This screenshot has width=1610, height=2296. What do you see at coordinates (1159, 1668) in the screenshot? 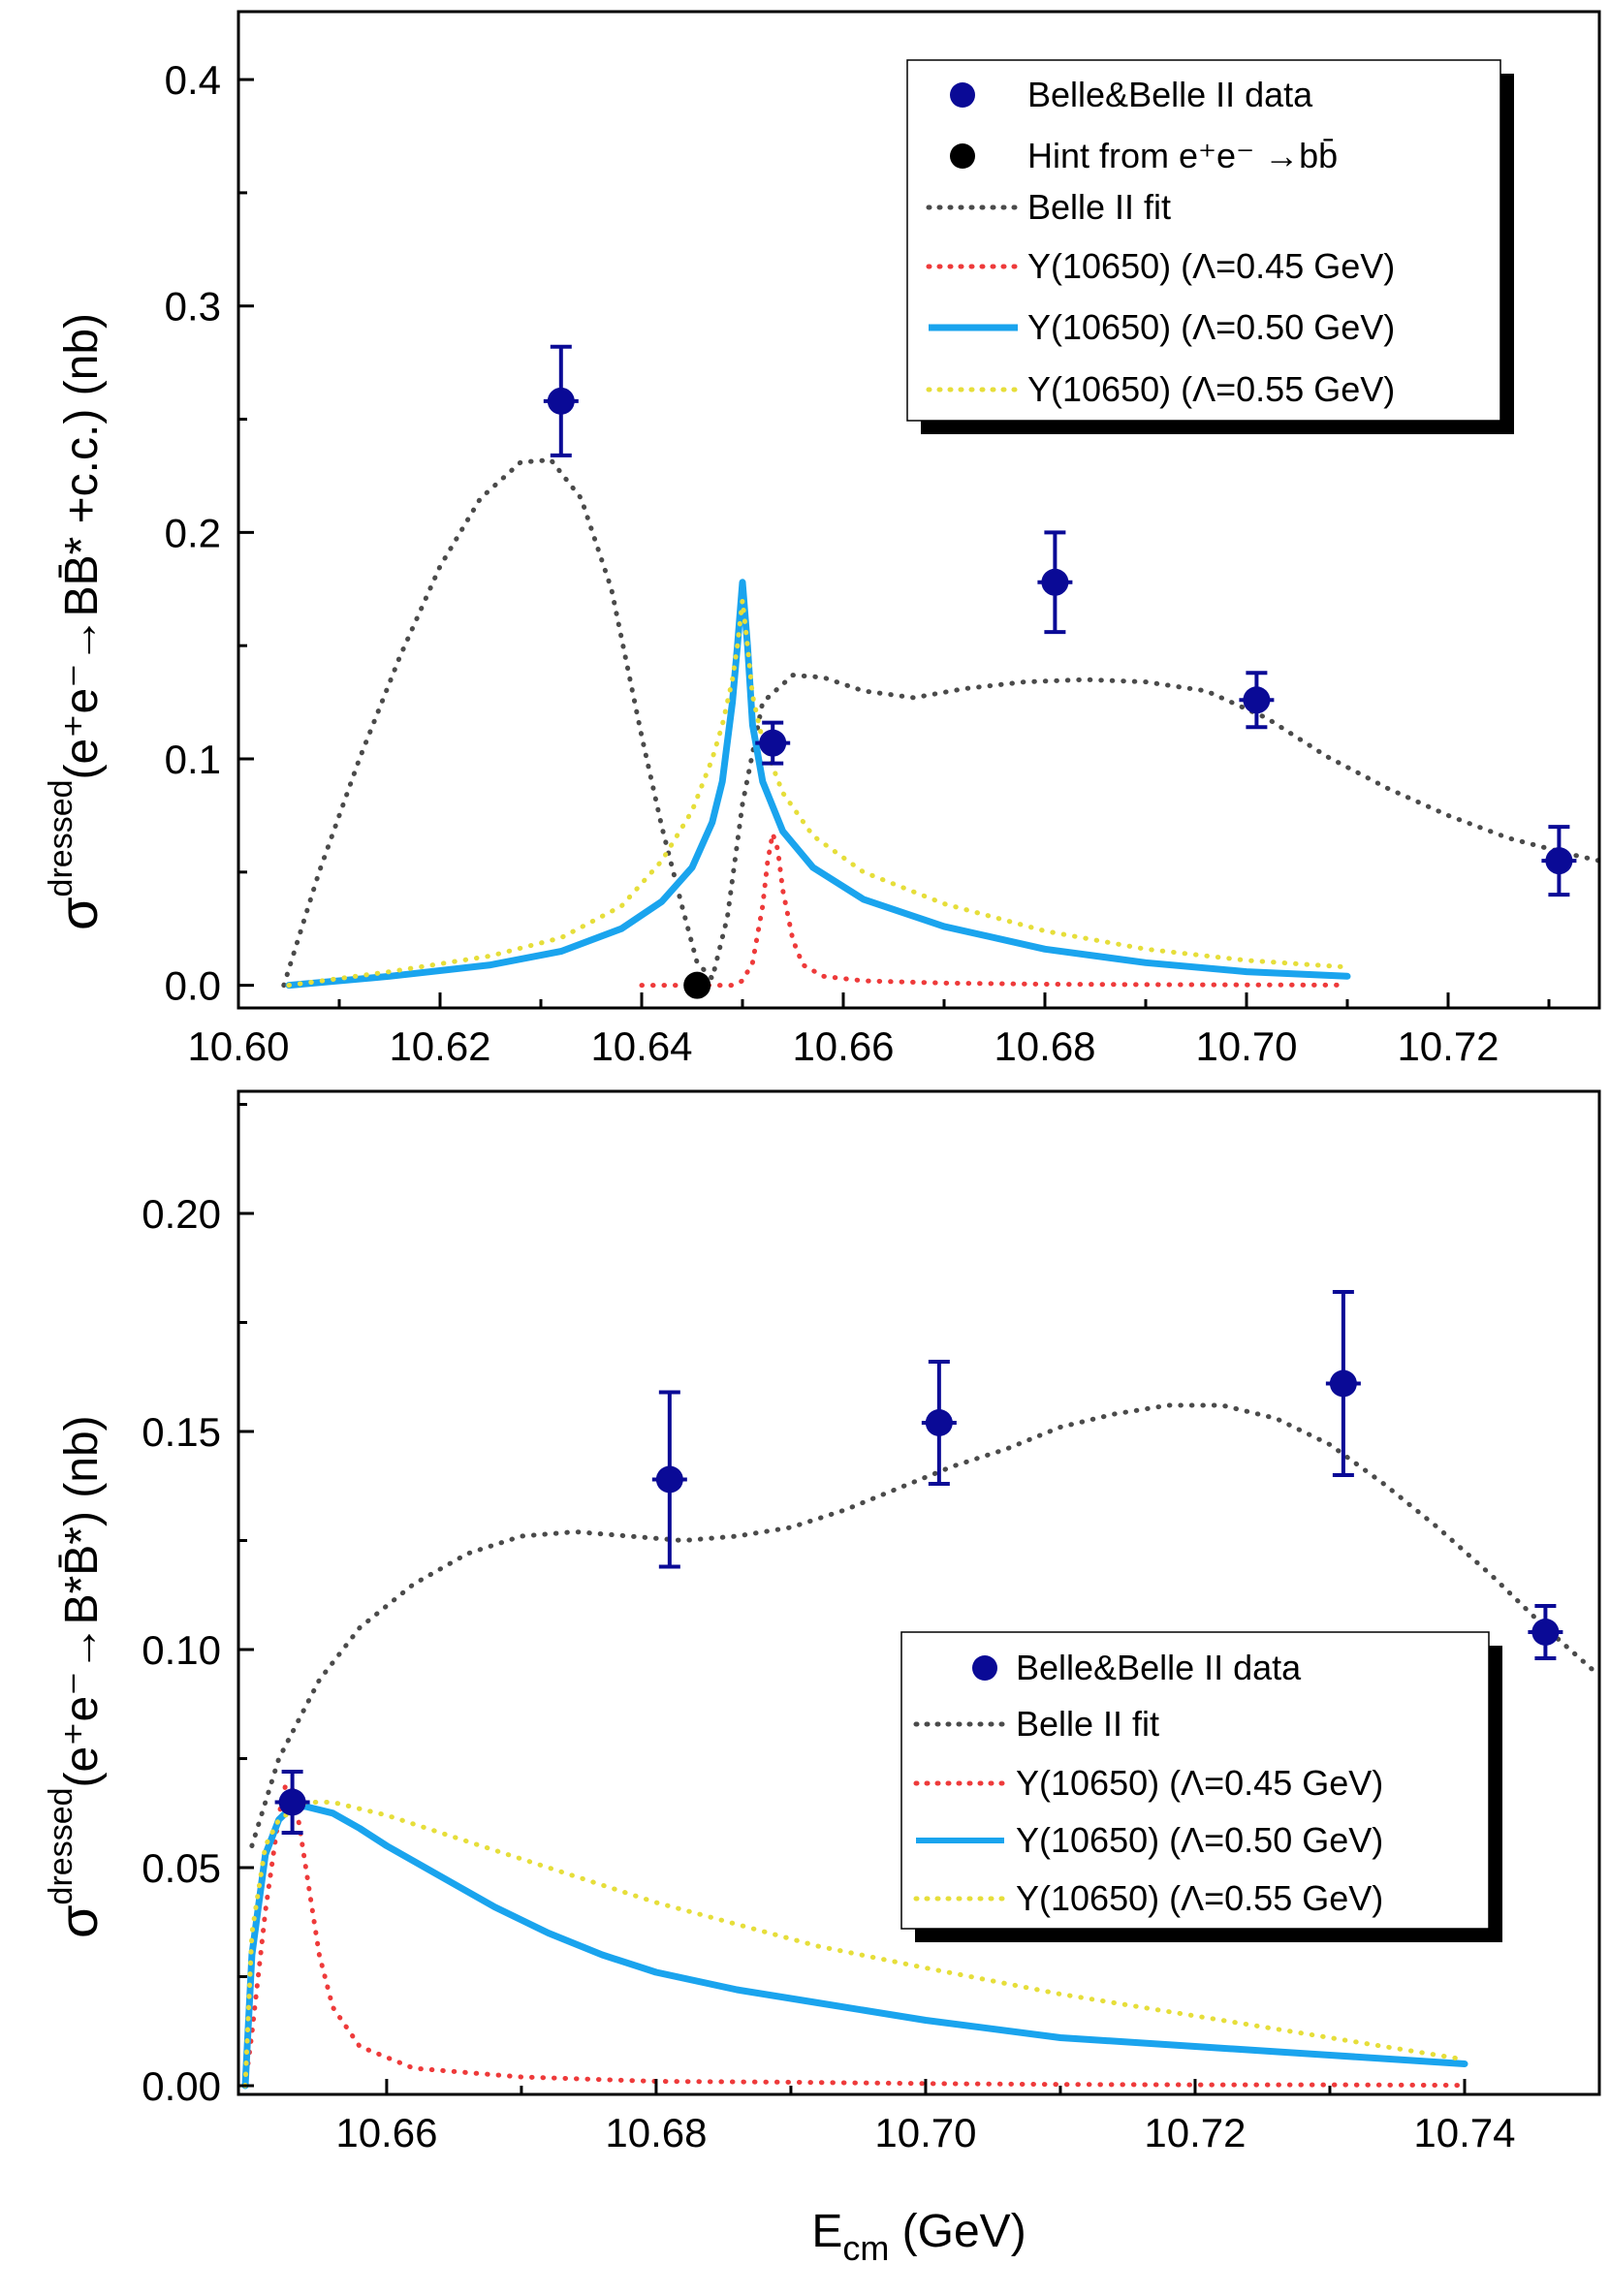
I see `bottom-legend-label-data: Belle&Belle II data` at bounding box center [1159, 1668].